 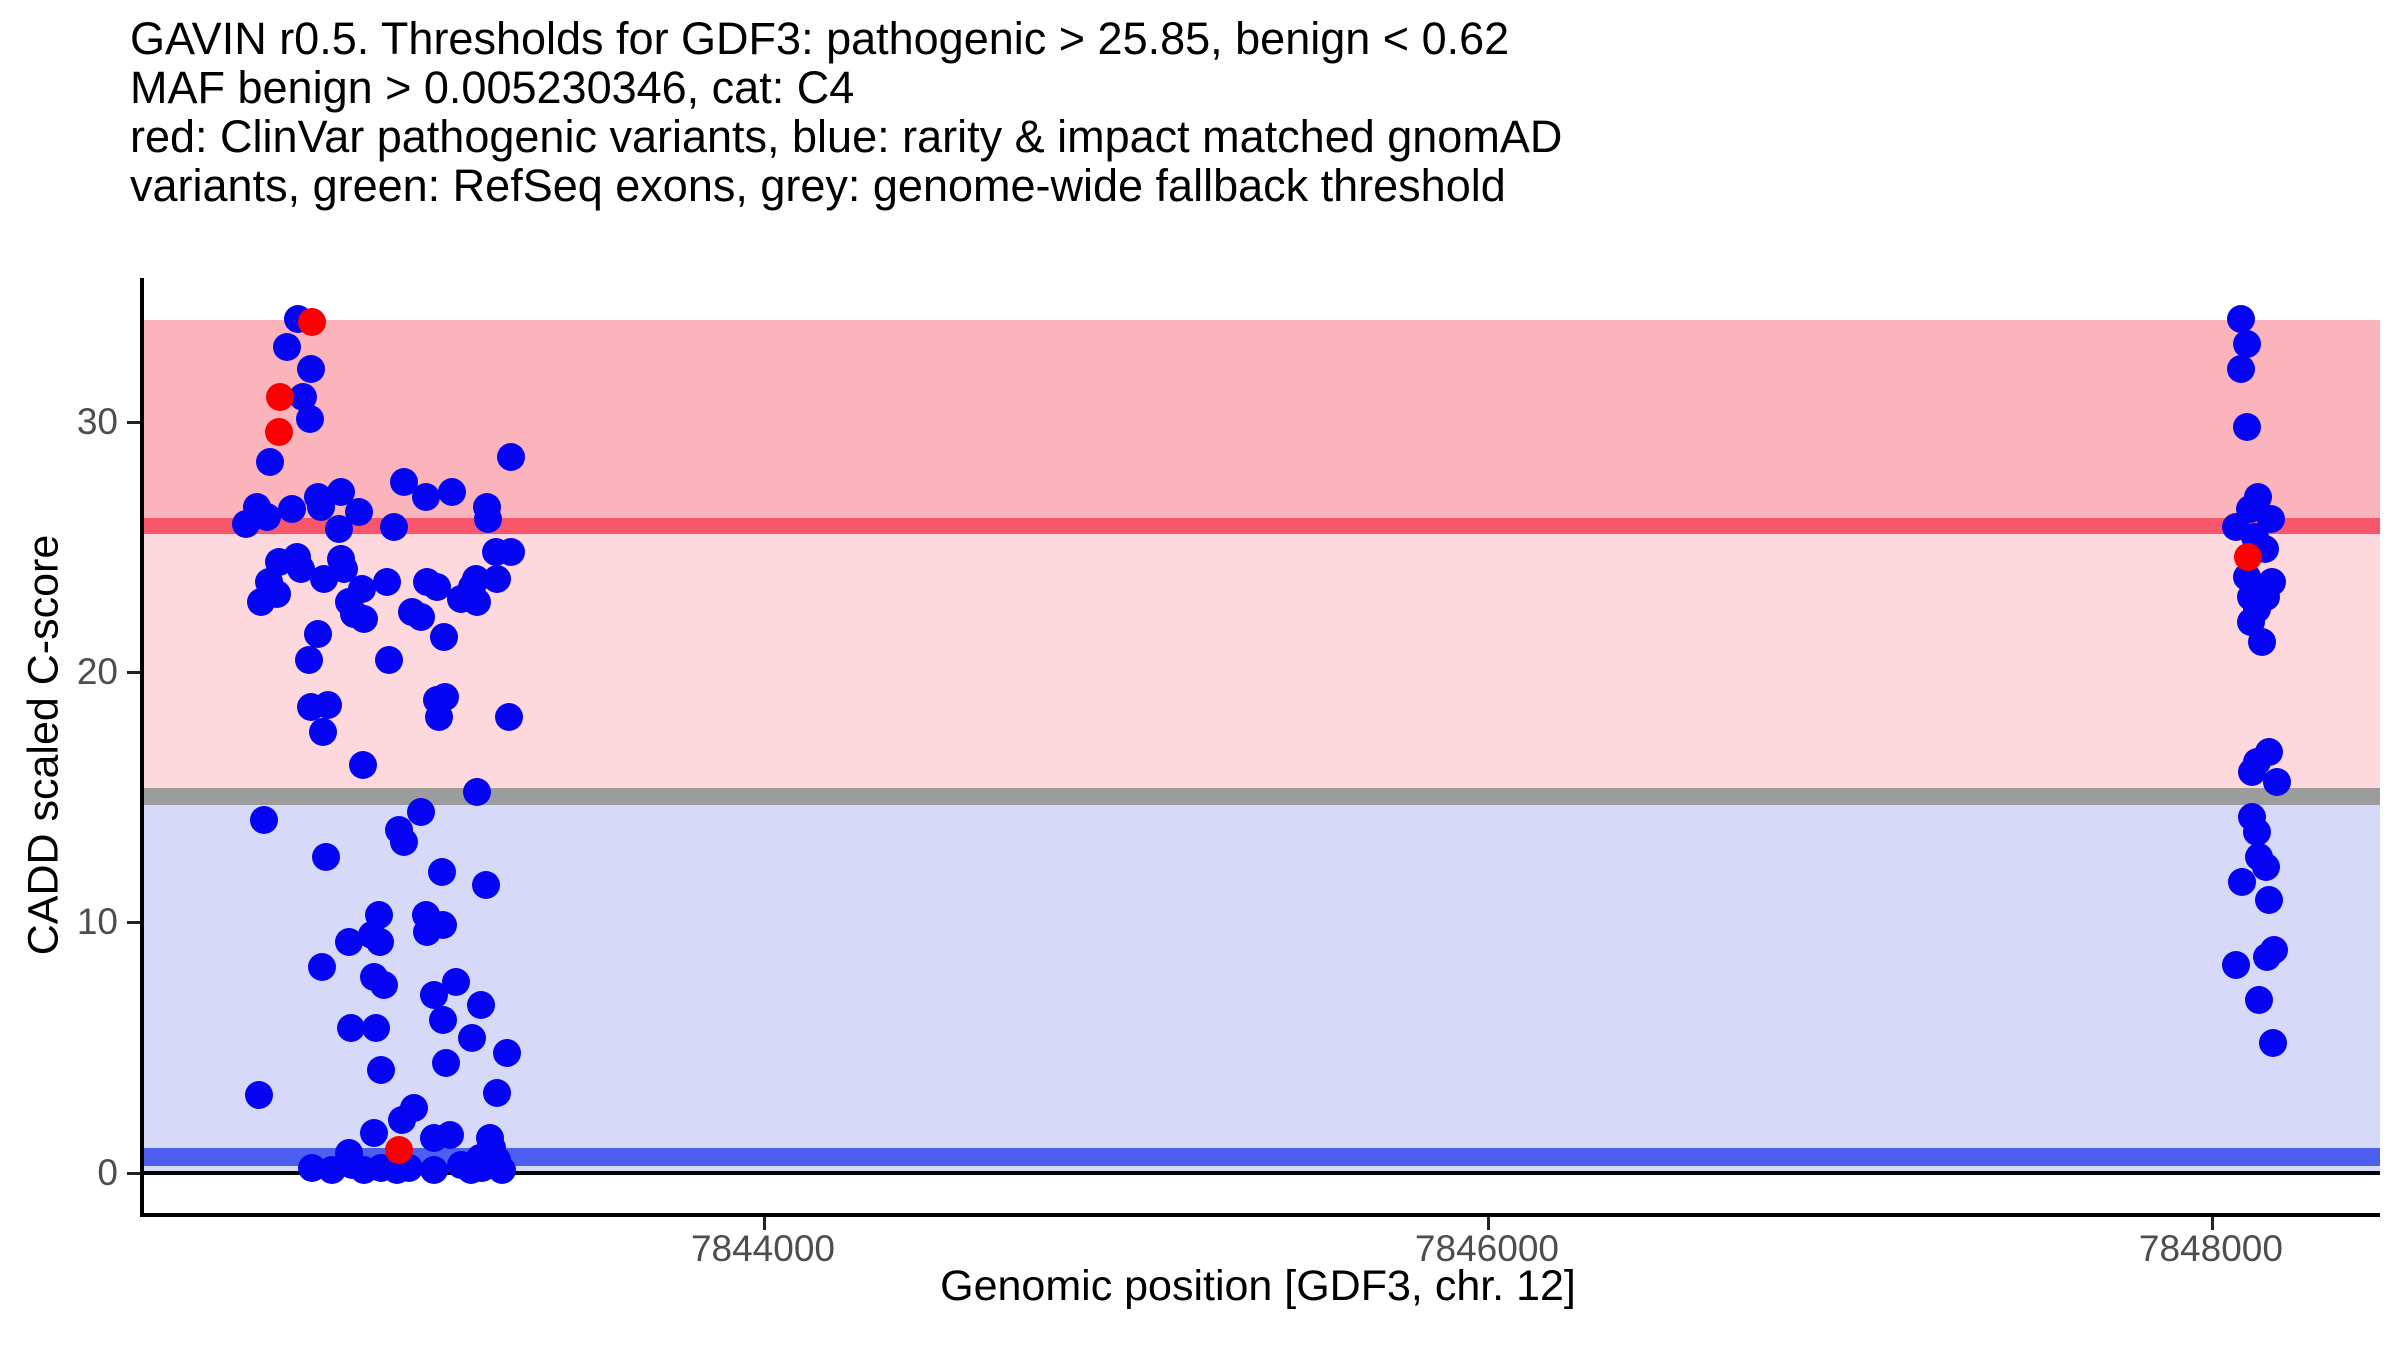 What do you see at coordinates (97, 672) in the screenshot?
I see `y-tick-label: 20` at bounding box center [97, 672].